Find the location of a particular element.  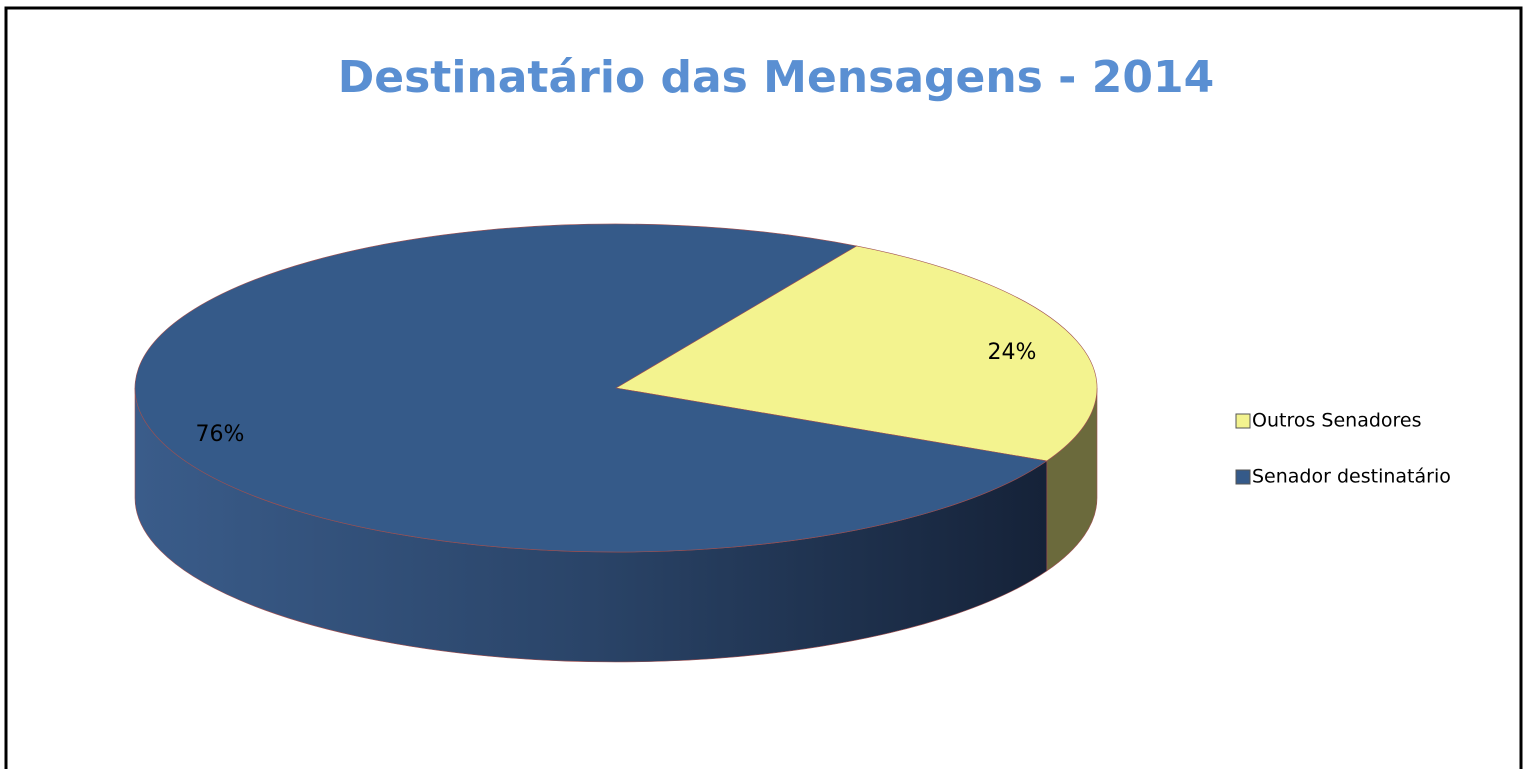

data-label: 24% is located at coordinates (1012, 352).